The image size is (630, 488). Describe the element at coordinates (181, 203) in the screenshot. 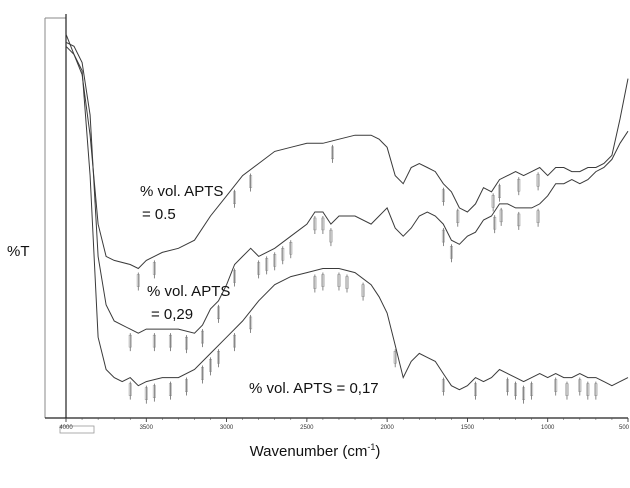

I see `series-label-apts-0.5: % vol. APTS = 0.5` at that location.